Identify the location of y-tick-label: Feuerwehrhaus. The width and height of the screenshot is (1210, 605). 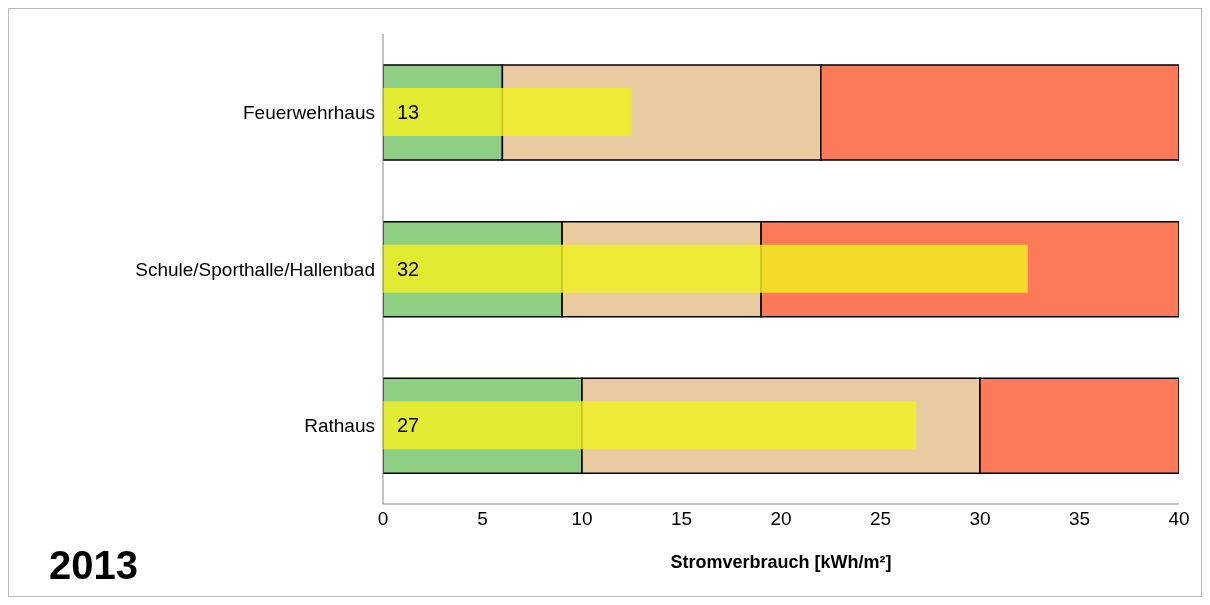
(308, 113).